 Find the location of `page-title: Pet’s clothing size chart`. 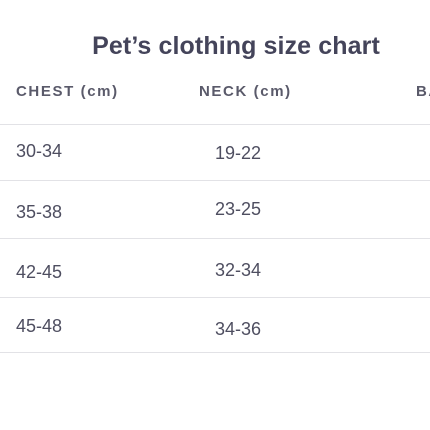

page-title: Pet’s clothing size chart is located at coordinates (236, 46).